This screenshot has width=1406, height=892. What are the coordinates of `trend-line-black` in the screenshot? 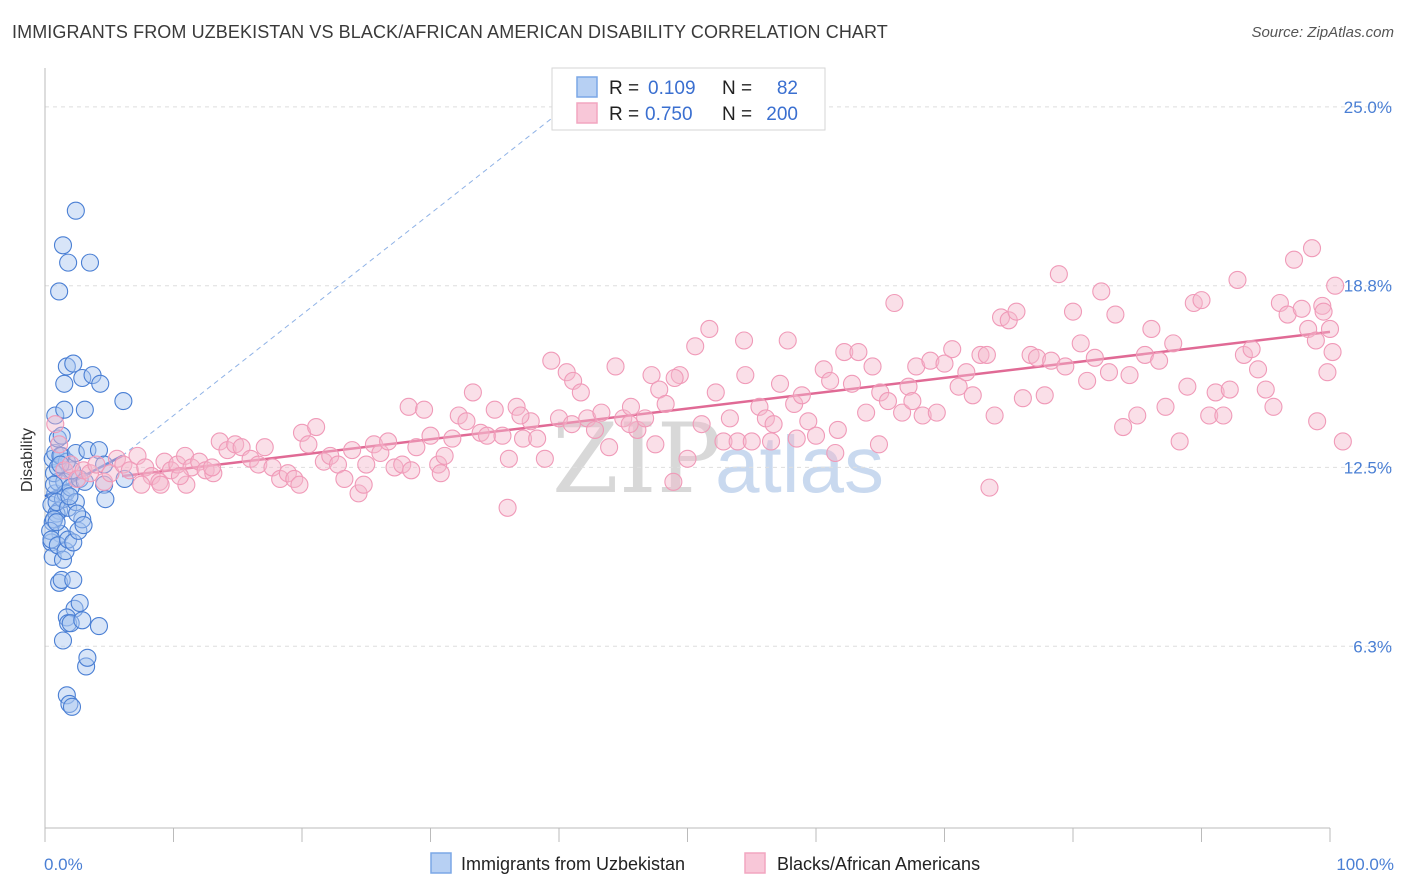 It's located at (726, 404).